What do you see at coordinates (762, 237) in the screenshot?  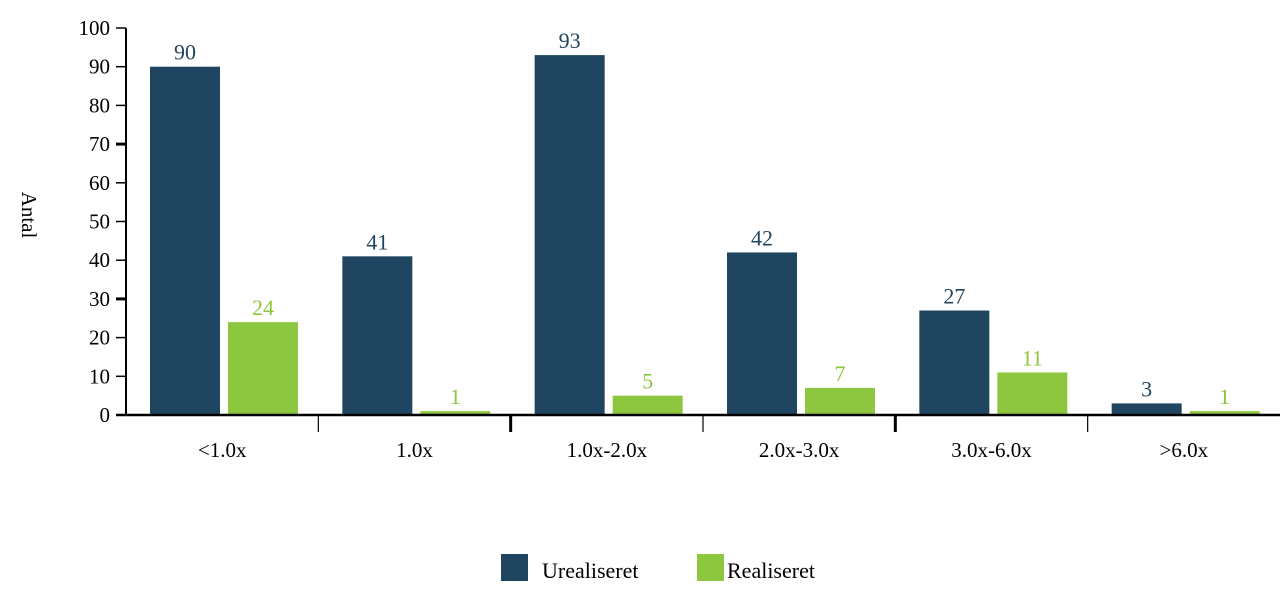 I see `data-label-urealiseret-3: 42` at bounding box center [762, 237].